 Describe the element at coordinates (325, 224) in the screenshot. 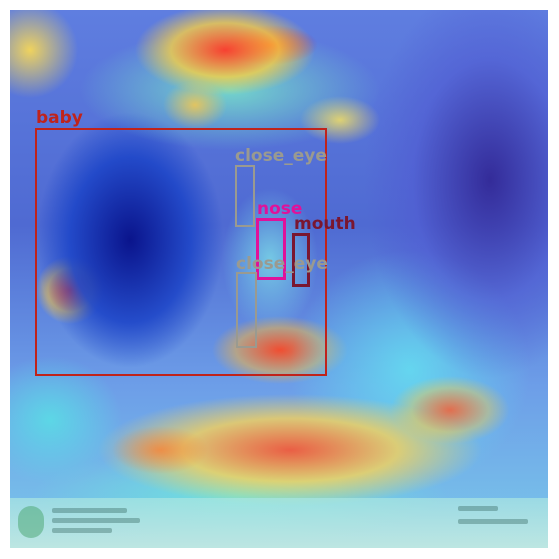

I see `mouth-label: mouth` at that location.